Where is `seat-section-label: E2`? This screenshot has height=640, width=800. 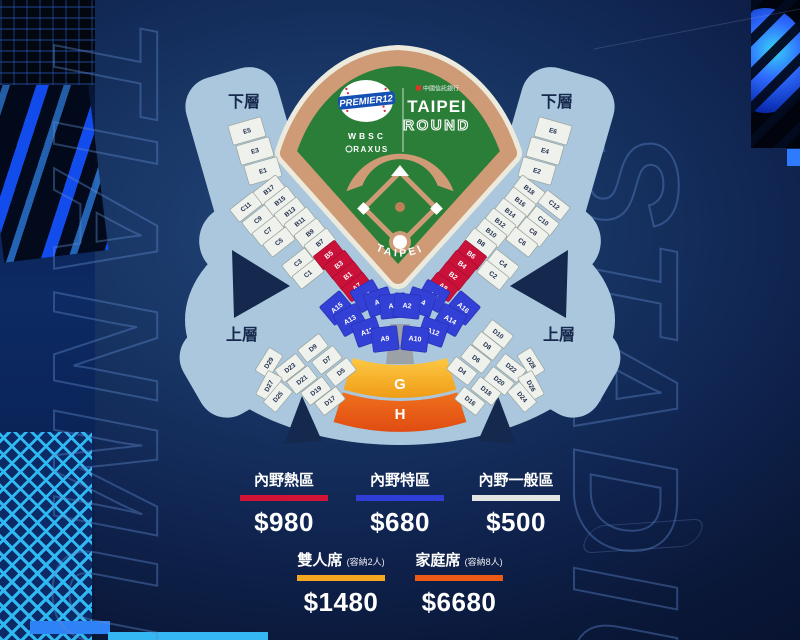 seat-section-label: E2 is located at coordinates (537, 171).